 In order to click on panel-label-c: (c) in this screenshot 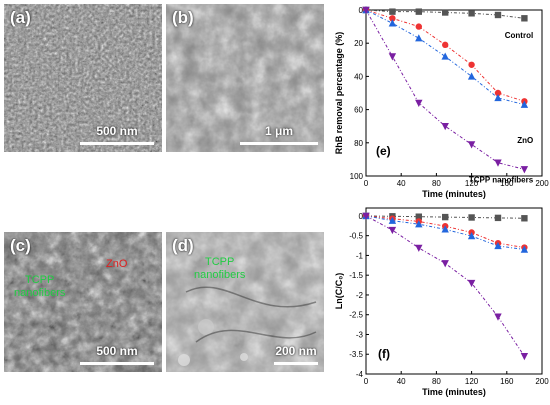, I will do `click(20, 245)`.